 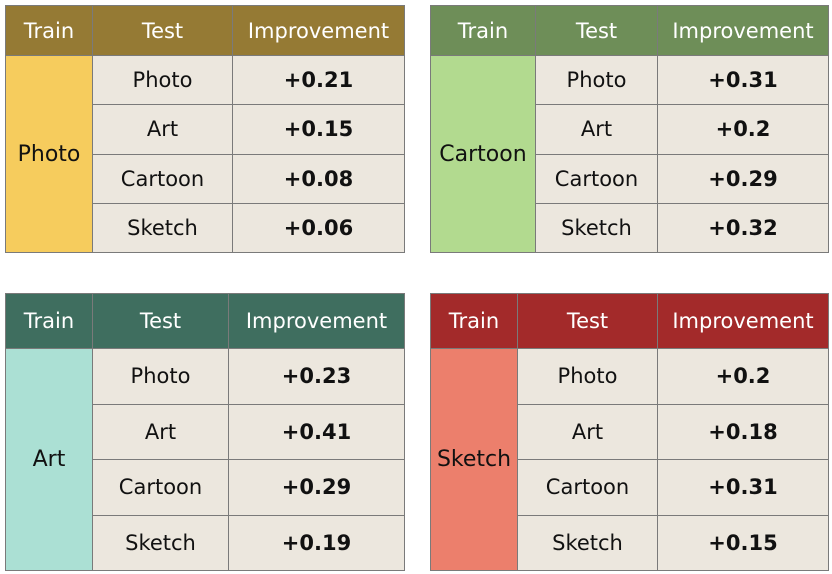 What do you see at coordinates (316, 542) in the screenshot?
I see `improvement-value: +0.19` at bounding box center [316, 542].